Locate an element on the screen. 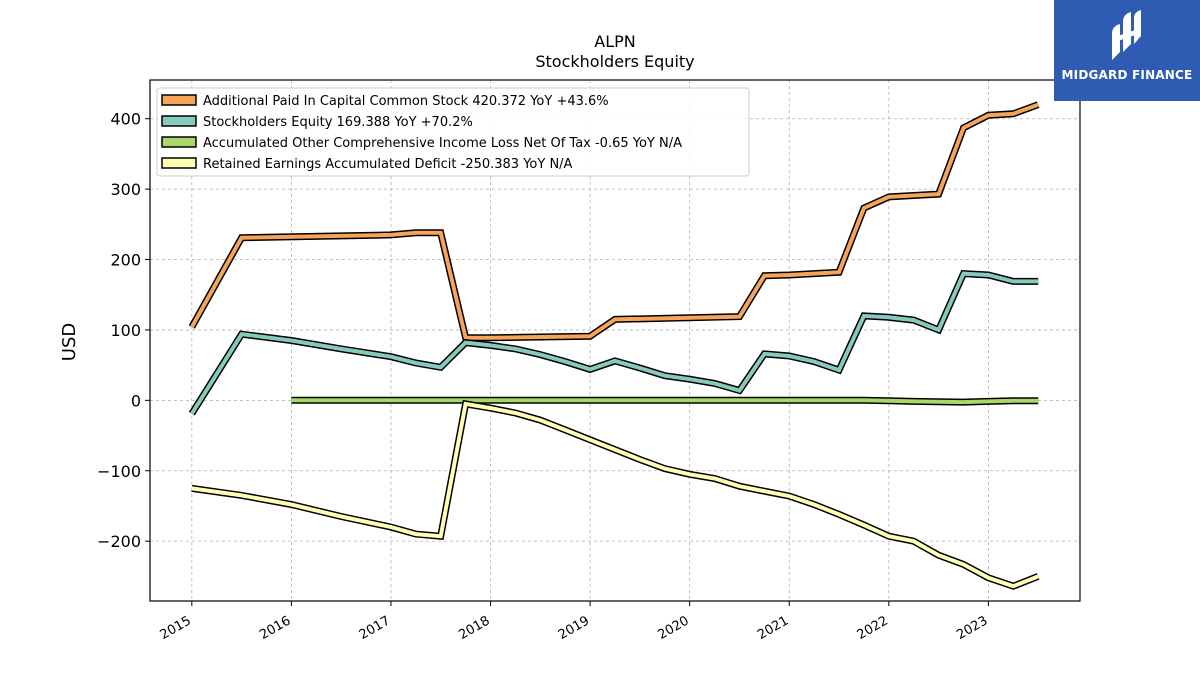  x-axis: 2015 2016 2017 2018 2019 2020 2021 2022 2023 is located at coordinates (574, 622).